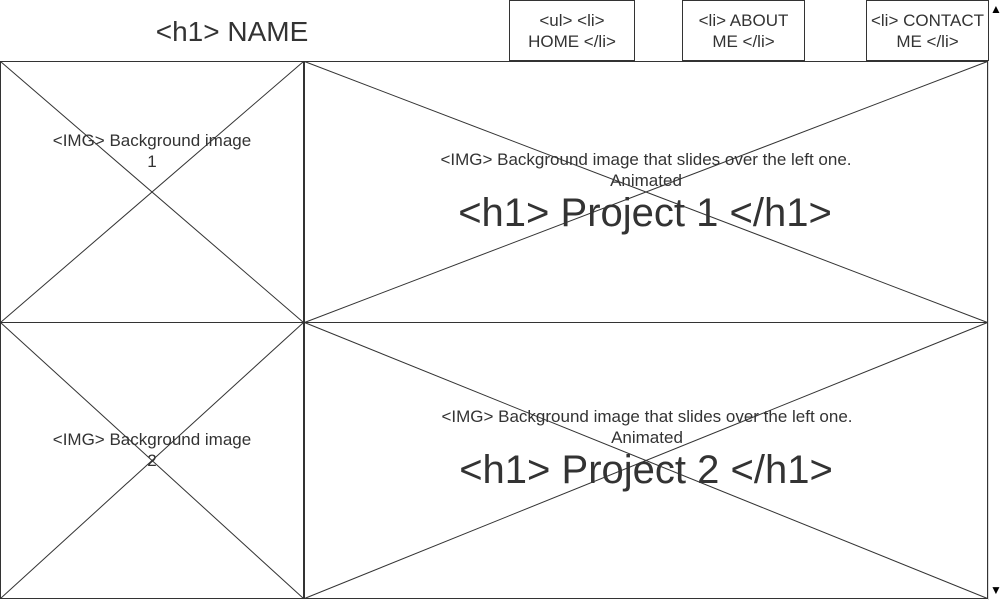 This screenshot has height=600, width=1002. What do you see at coordinates (232, 31) in the screenshot?
I see `name-heading: <h1> NAME` at bounding box center [232, 31].